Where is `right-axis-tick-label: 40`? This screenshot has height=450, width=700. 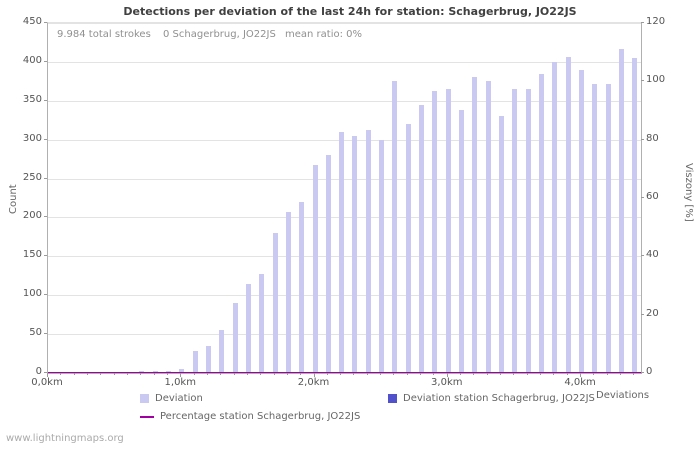 right-axis-tick-label: 40 is located at coordinates (652, 255).